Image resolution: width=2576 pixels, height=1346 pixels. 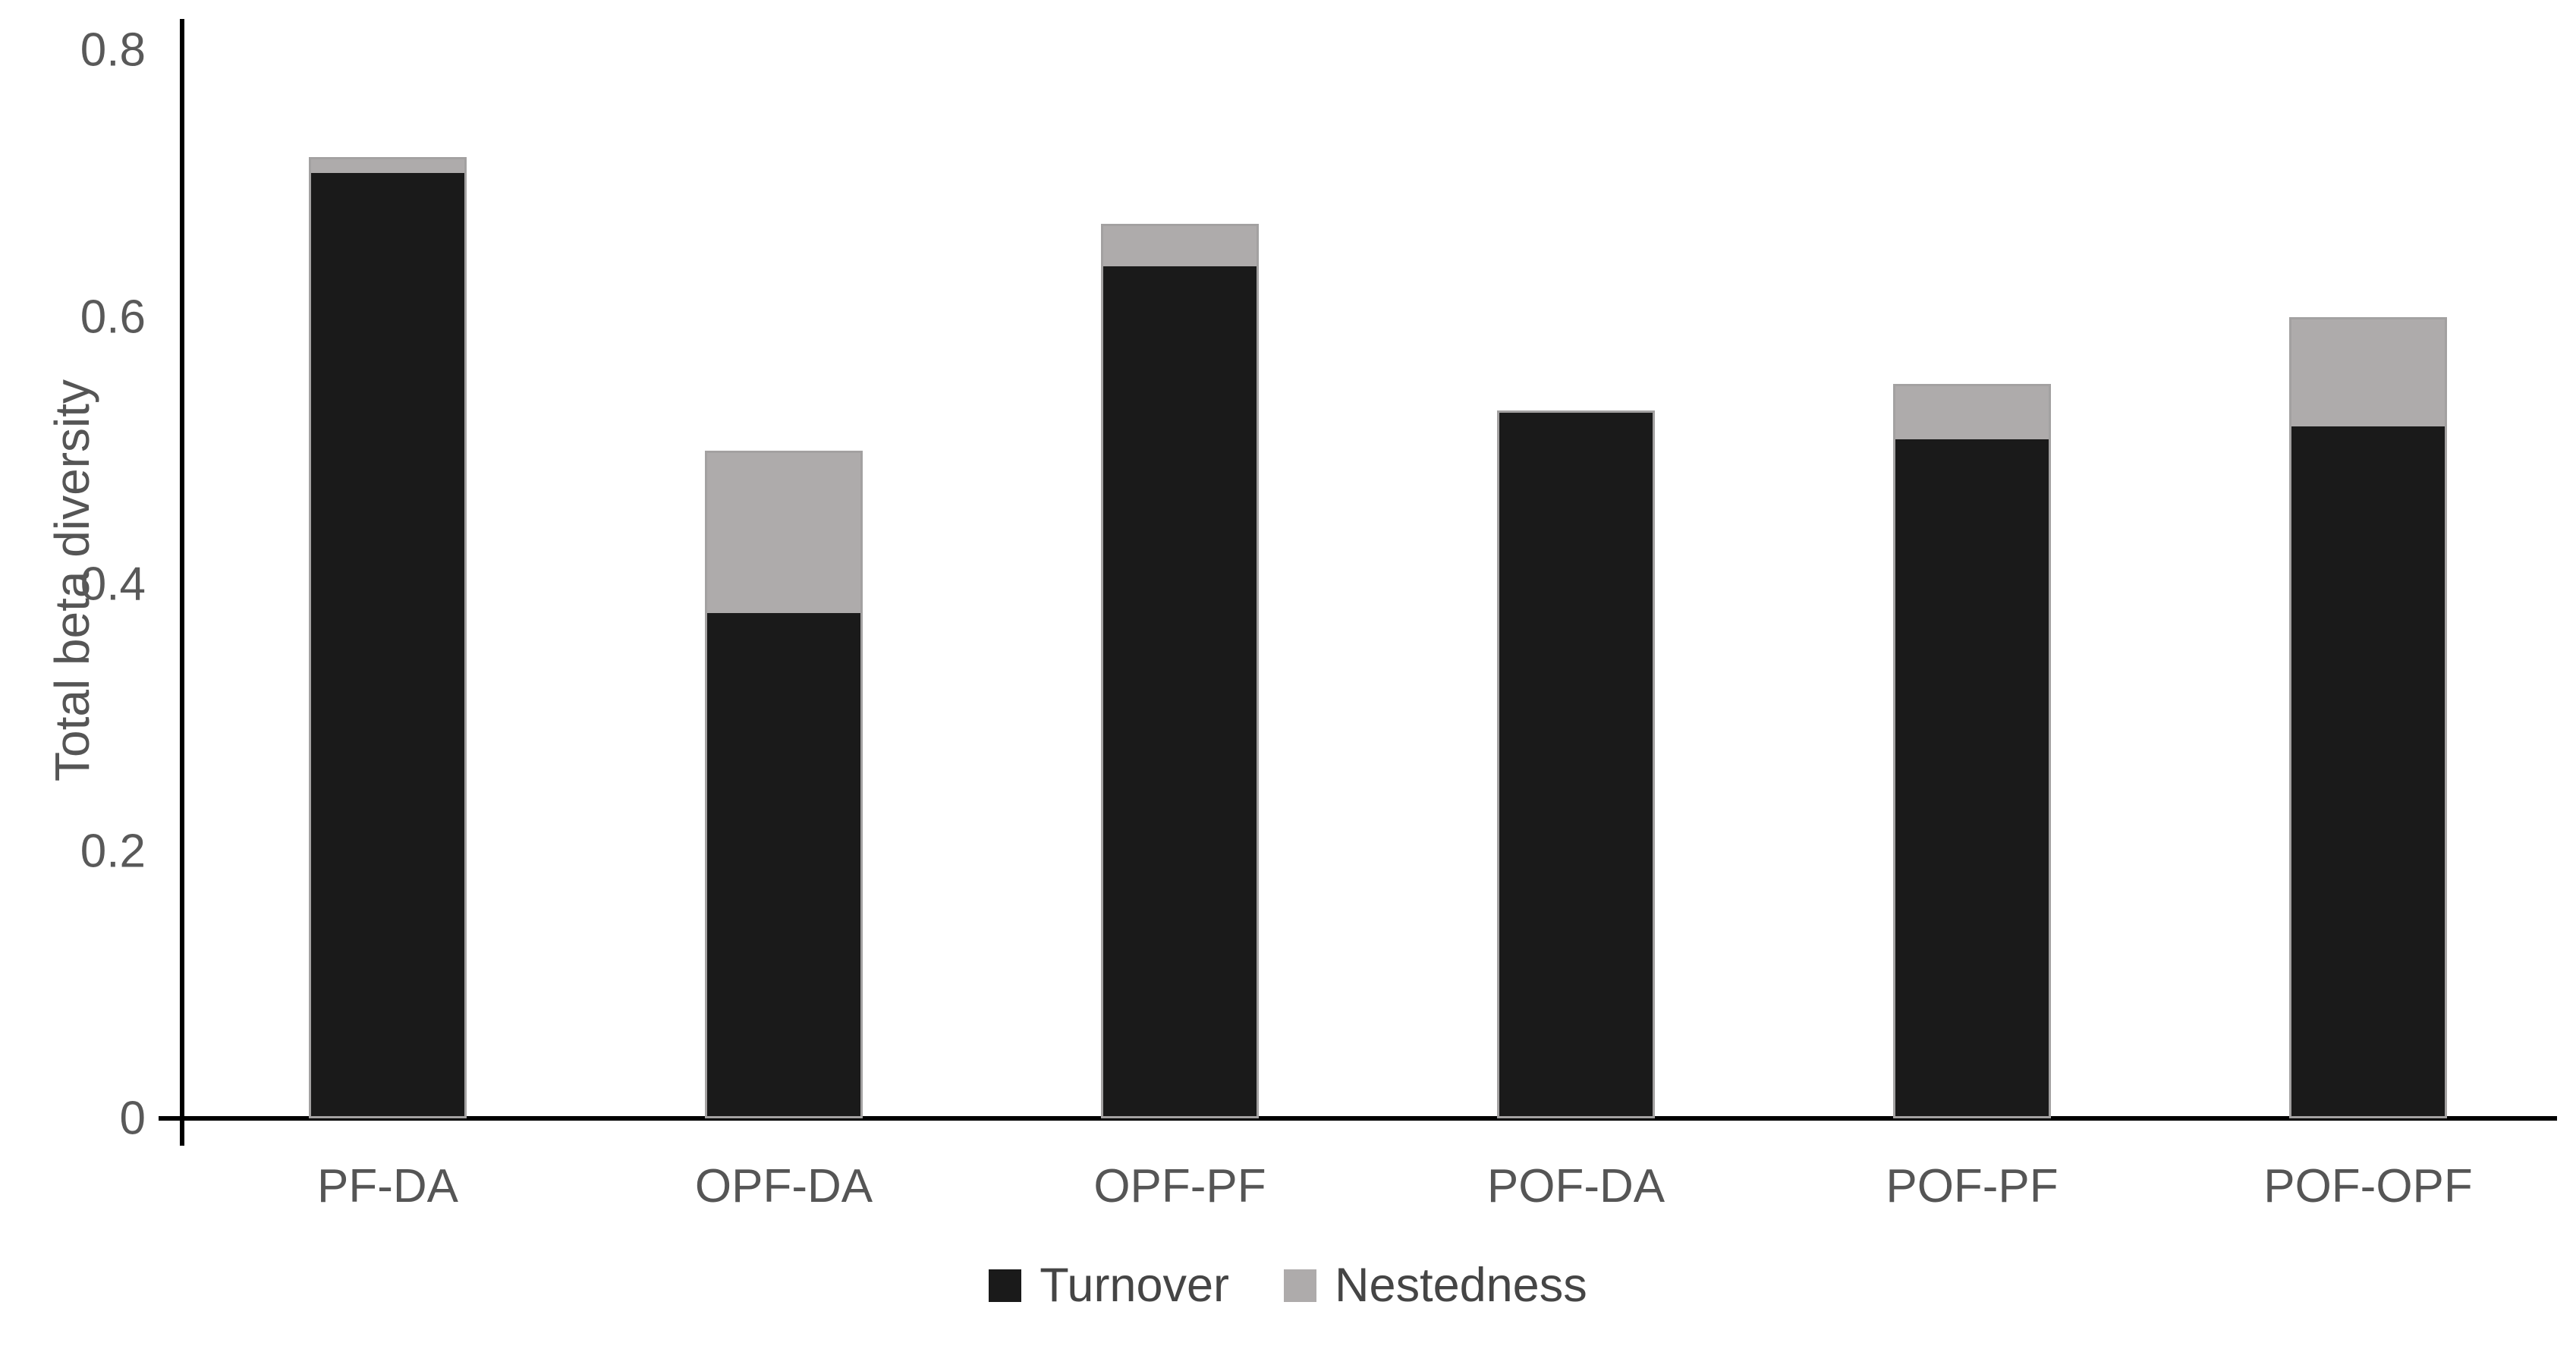 What do you see at coordinates (2368, 372) in the screenshot?
I see `segment-nestedness-POF-OPF` at bounding box center [2368, 372].